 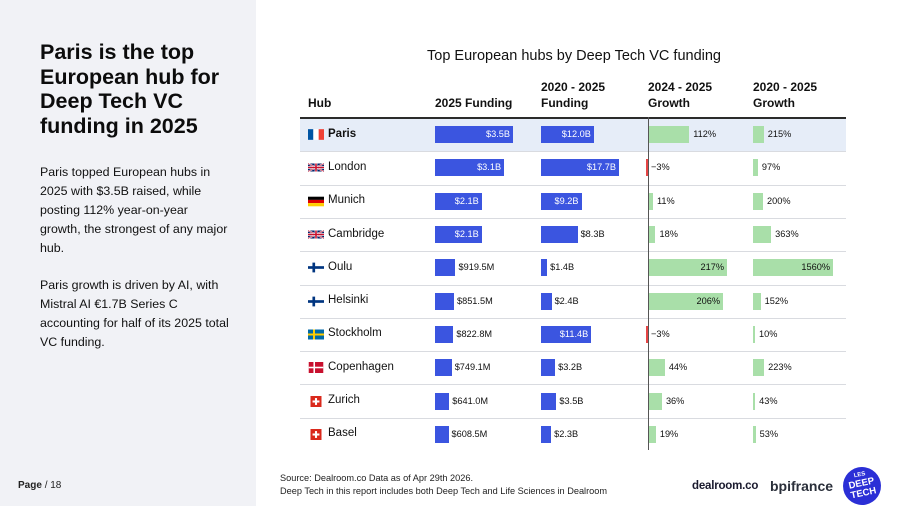 I want to click on bpifrance-logo-part-2: france, so click(x=812, y=486).